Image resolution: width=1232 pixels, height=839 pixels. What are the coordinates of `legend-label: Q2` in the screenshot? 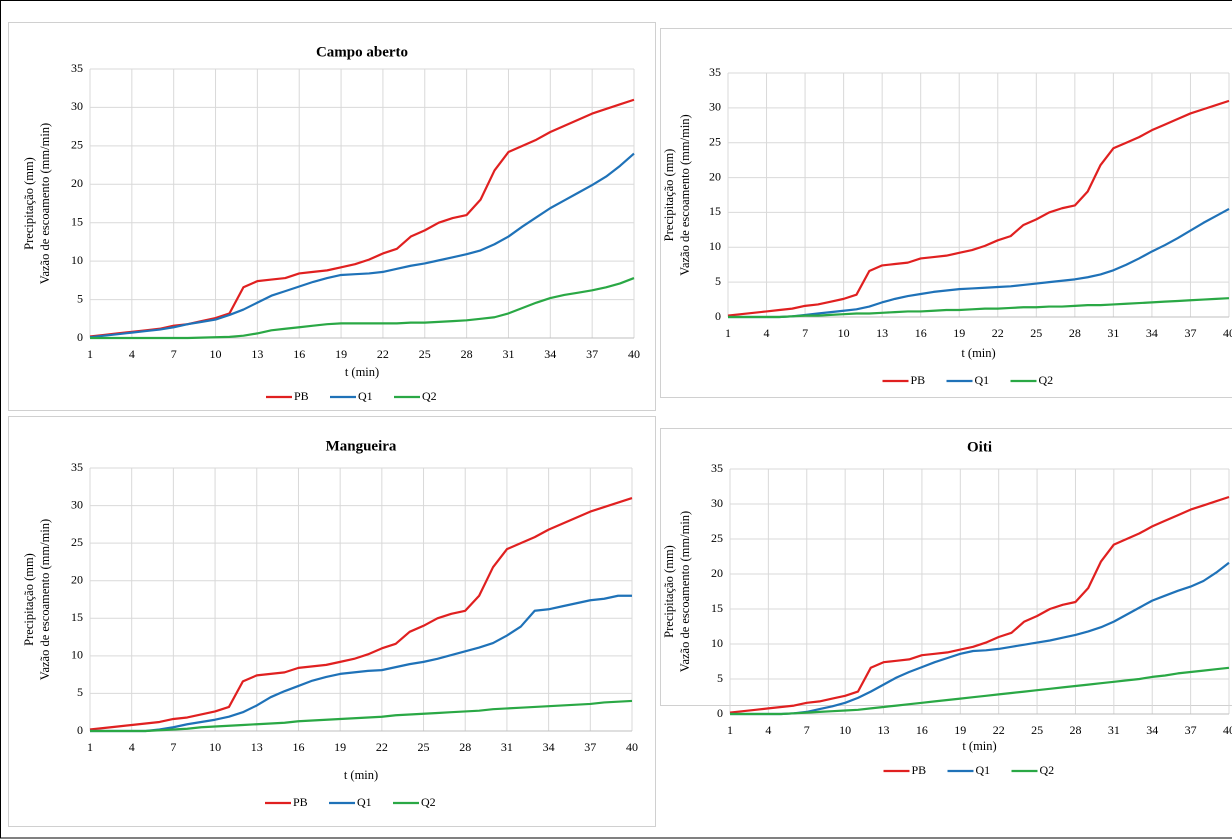 It's located at (428, 802).